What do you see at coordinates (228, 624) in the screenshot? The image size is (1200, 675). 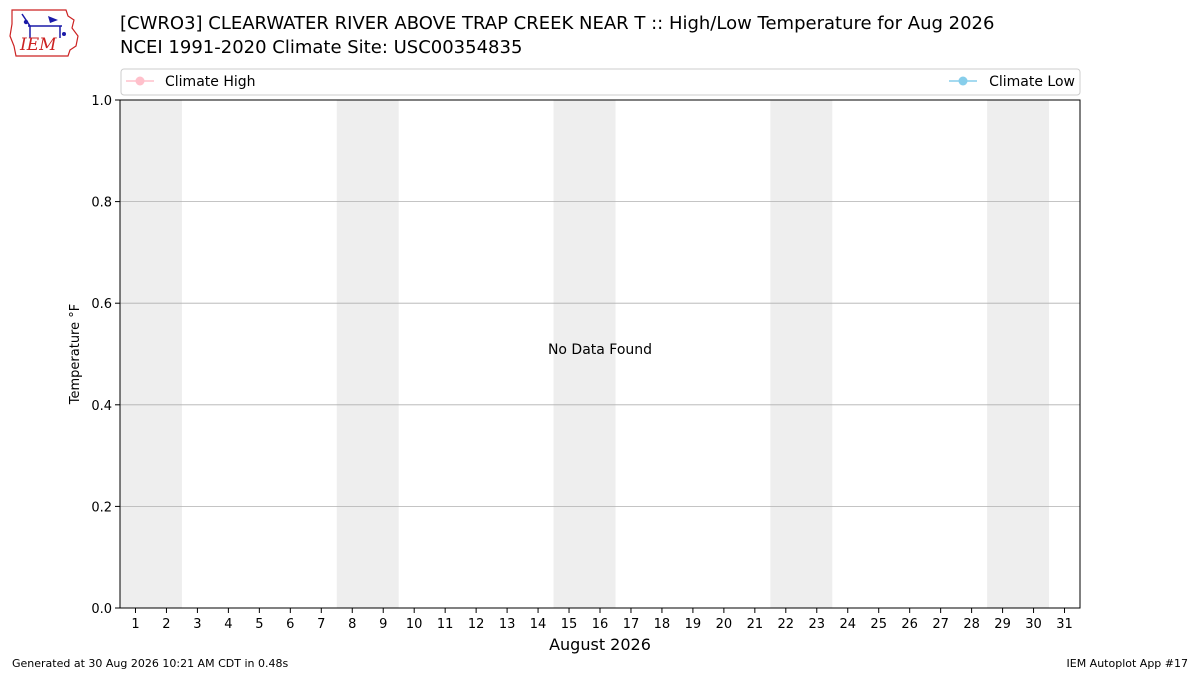 I see `x-tick-label: 4` at bounding box center [228, 624].